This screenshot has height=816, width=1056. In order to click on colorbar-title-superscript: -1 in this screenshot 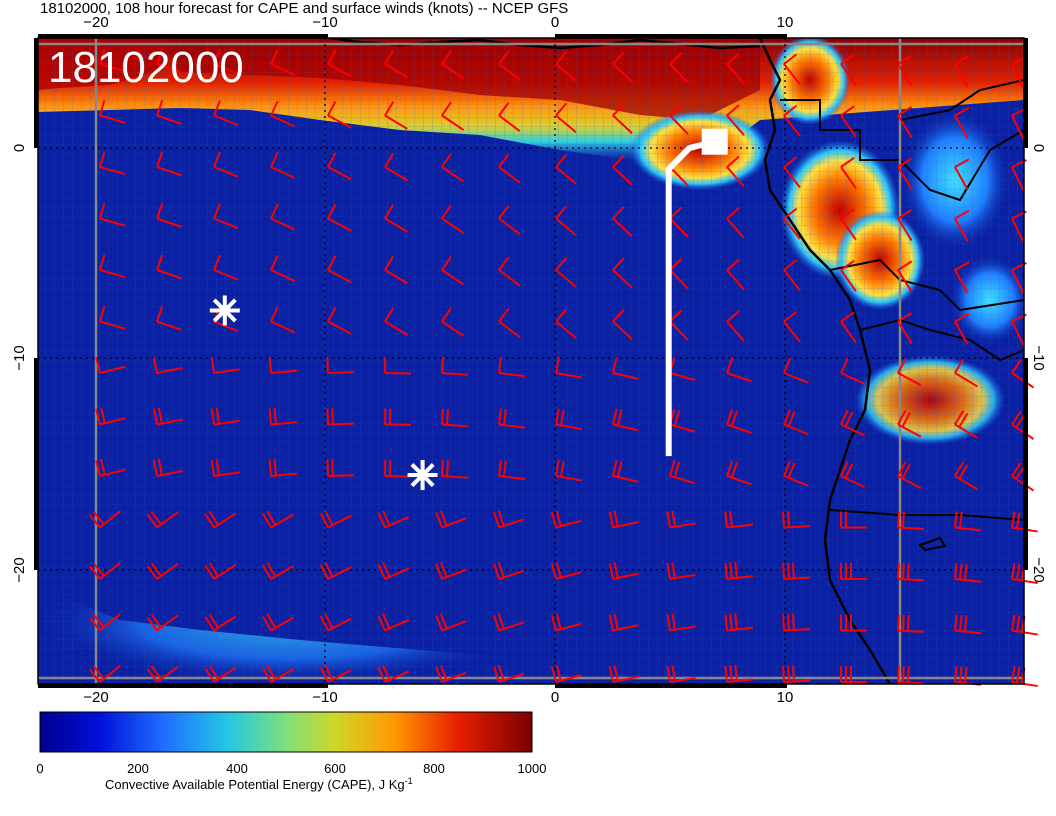, I will do `click(409, 781)`.